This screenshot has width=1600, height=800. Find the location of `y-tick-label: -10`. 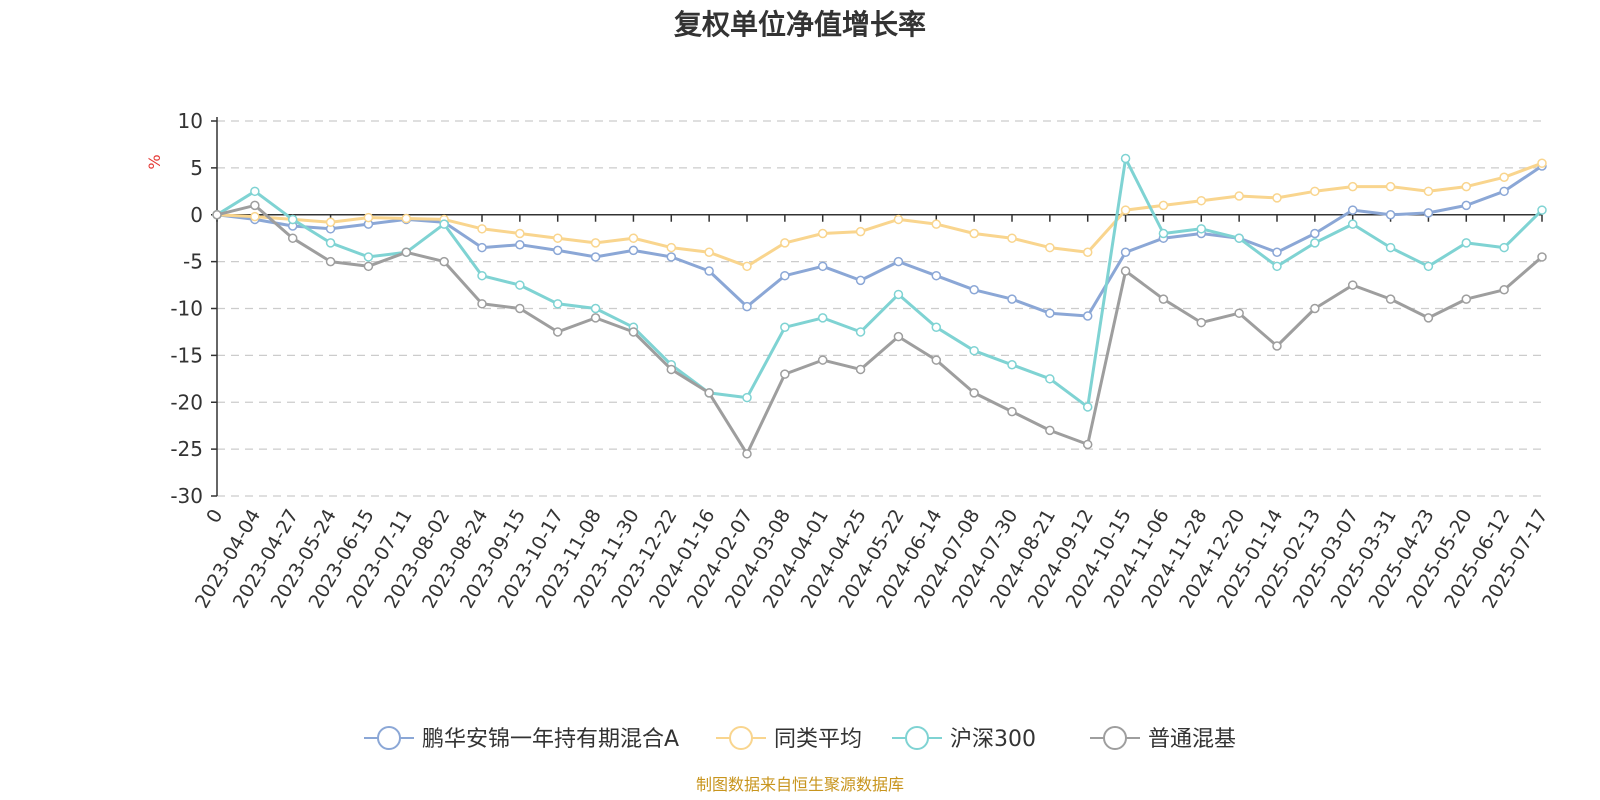

y-tick-label: -10 is located at coordinates (186, 309).